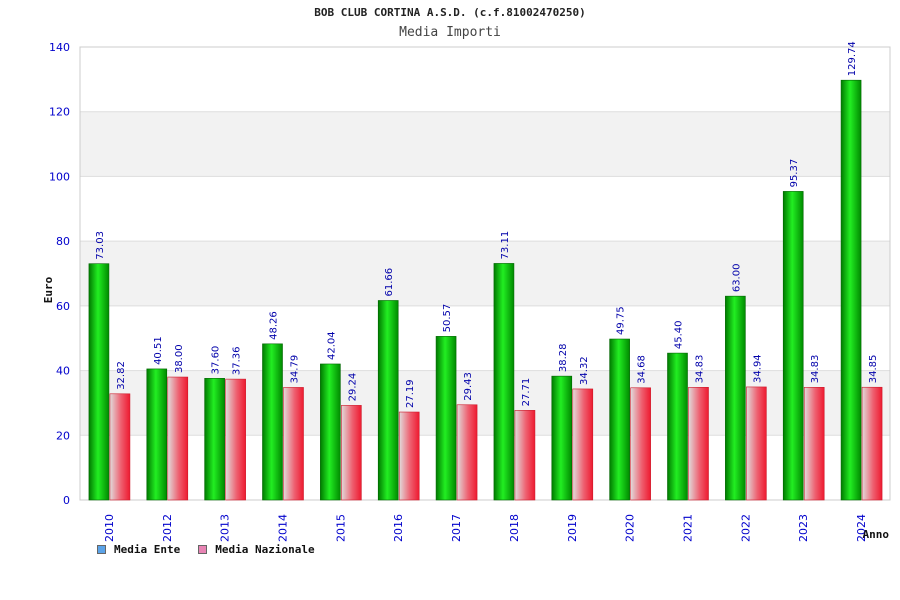  What do you see at coordinates (389, 282) in the screenshot?
I see `data-label: 61.66` at bounding box center [389, 282].